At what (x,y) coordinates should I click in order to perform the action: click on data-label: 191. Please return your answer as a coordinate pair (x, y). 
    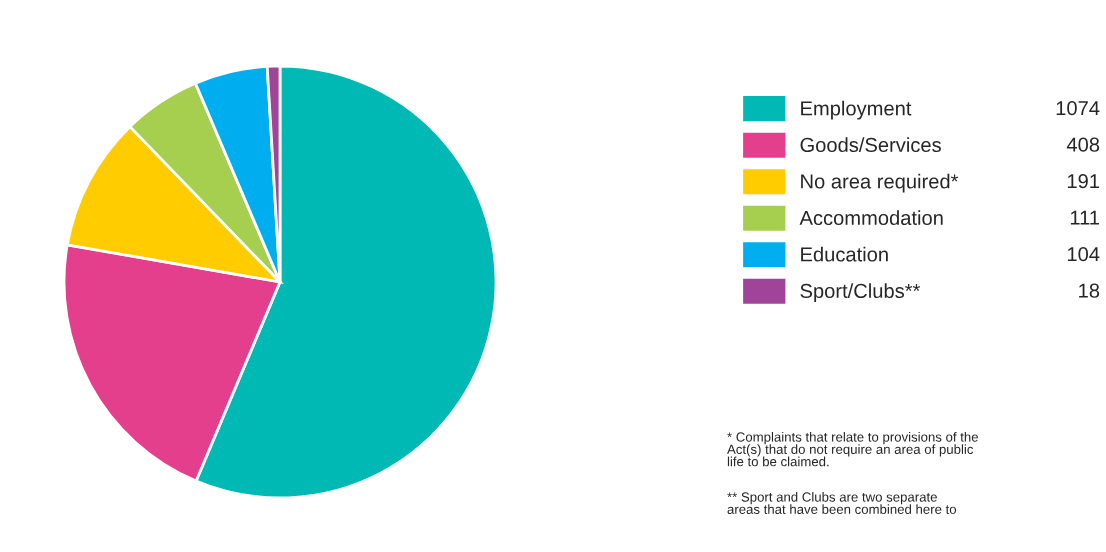
    Looking at the image, I should click on (1083, 181).